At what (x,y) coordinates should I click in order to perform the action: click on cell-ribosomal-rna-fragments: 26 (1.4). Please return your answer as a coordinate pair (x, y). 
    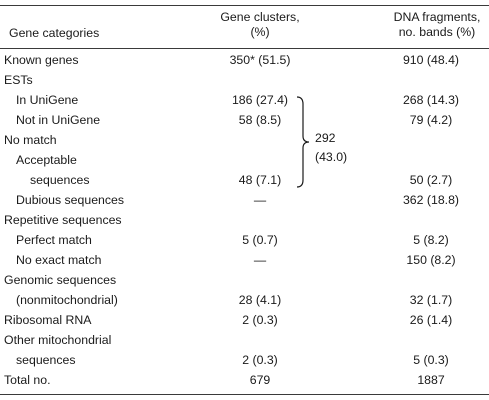
    Looking at the image, I should click on (431, 320).